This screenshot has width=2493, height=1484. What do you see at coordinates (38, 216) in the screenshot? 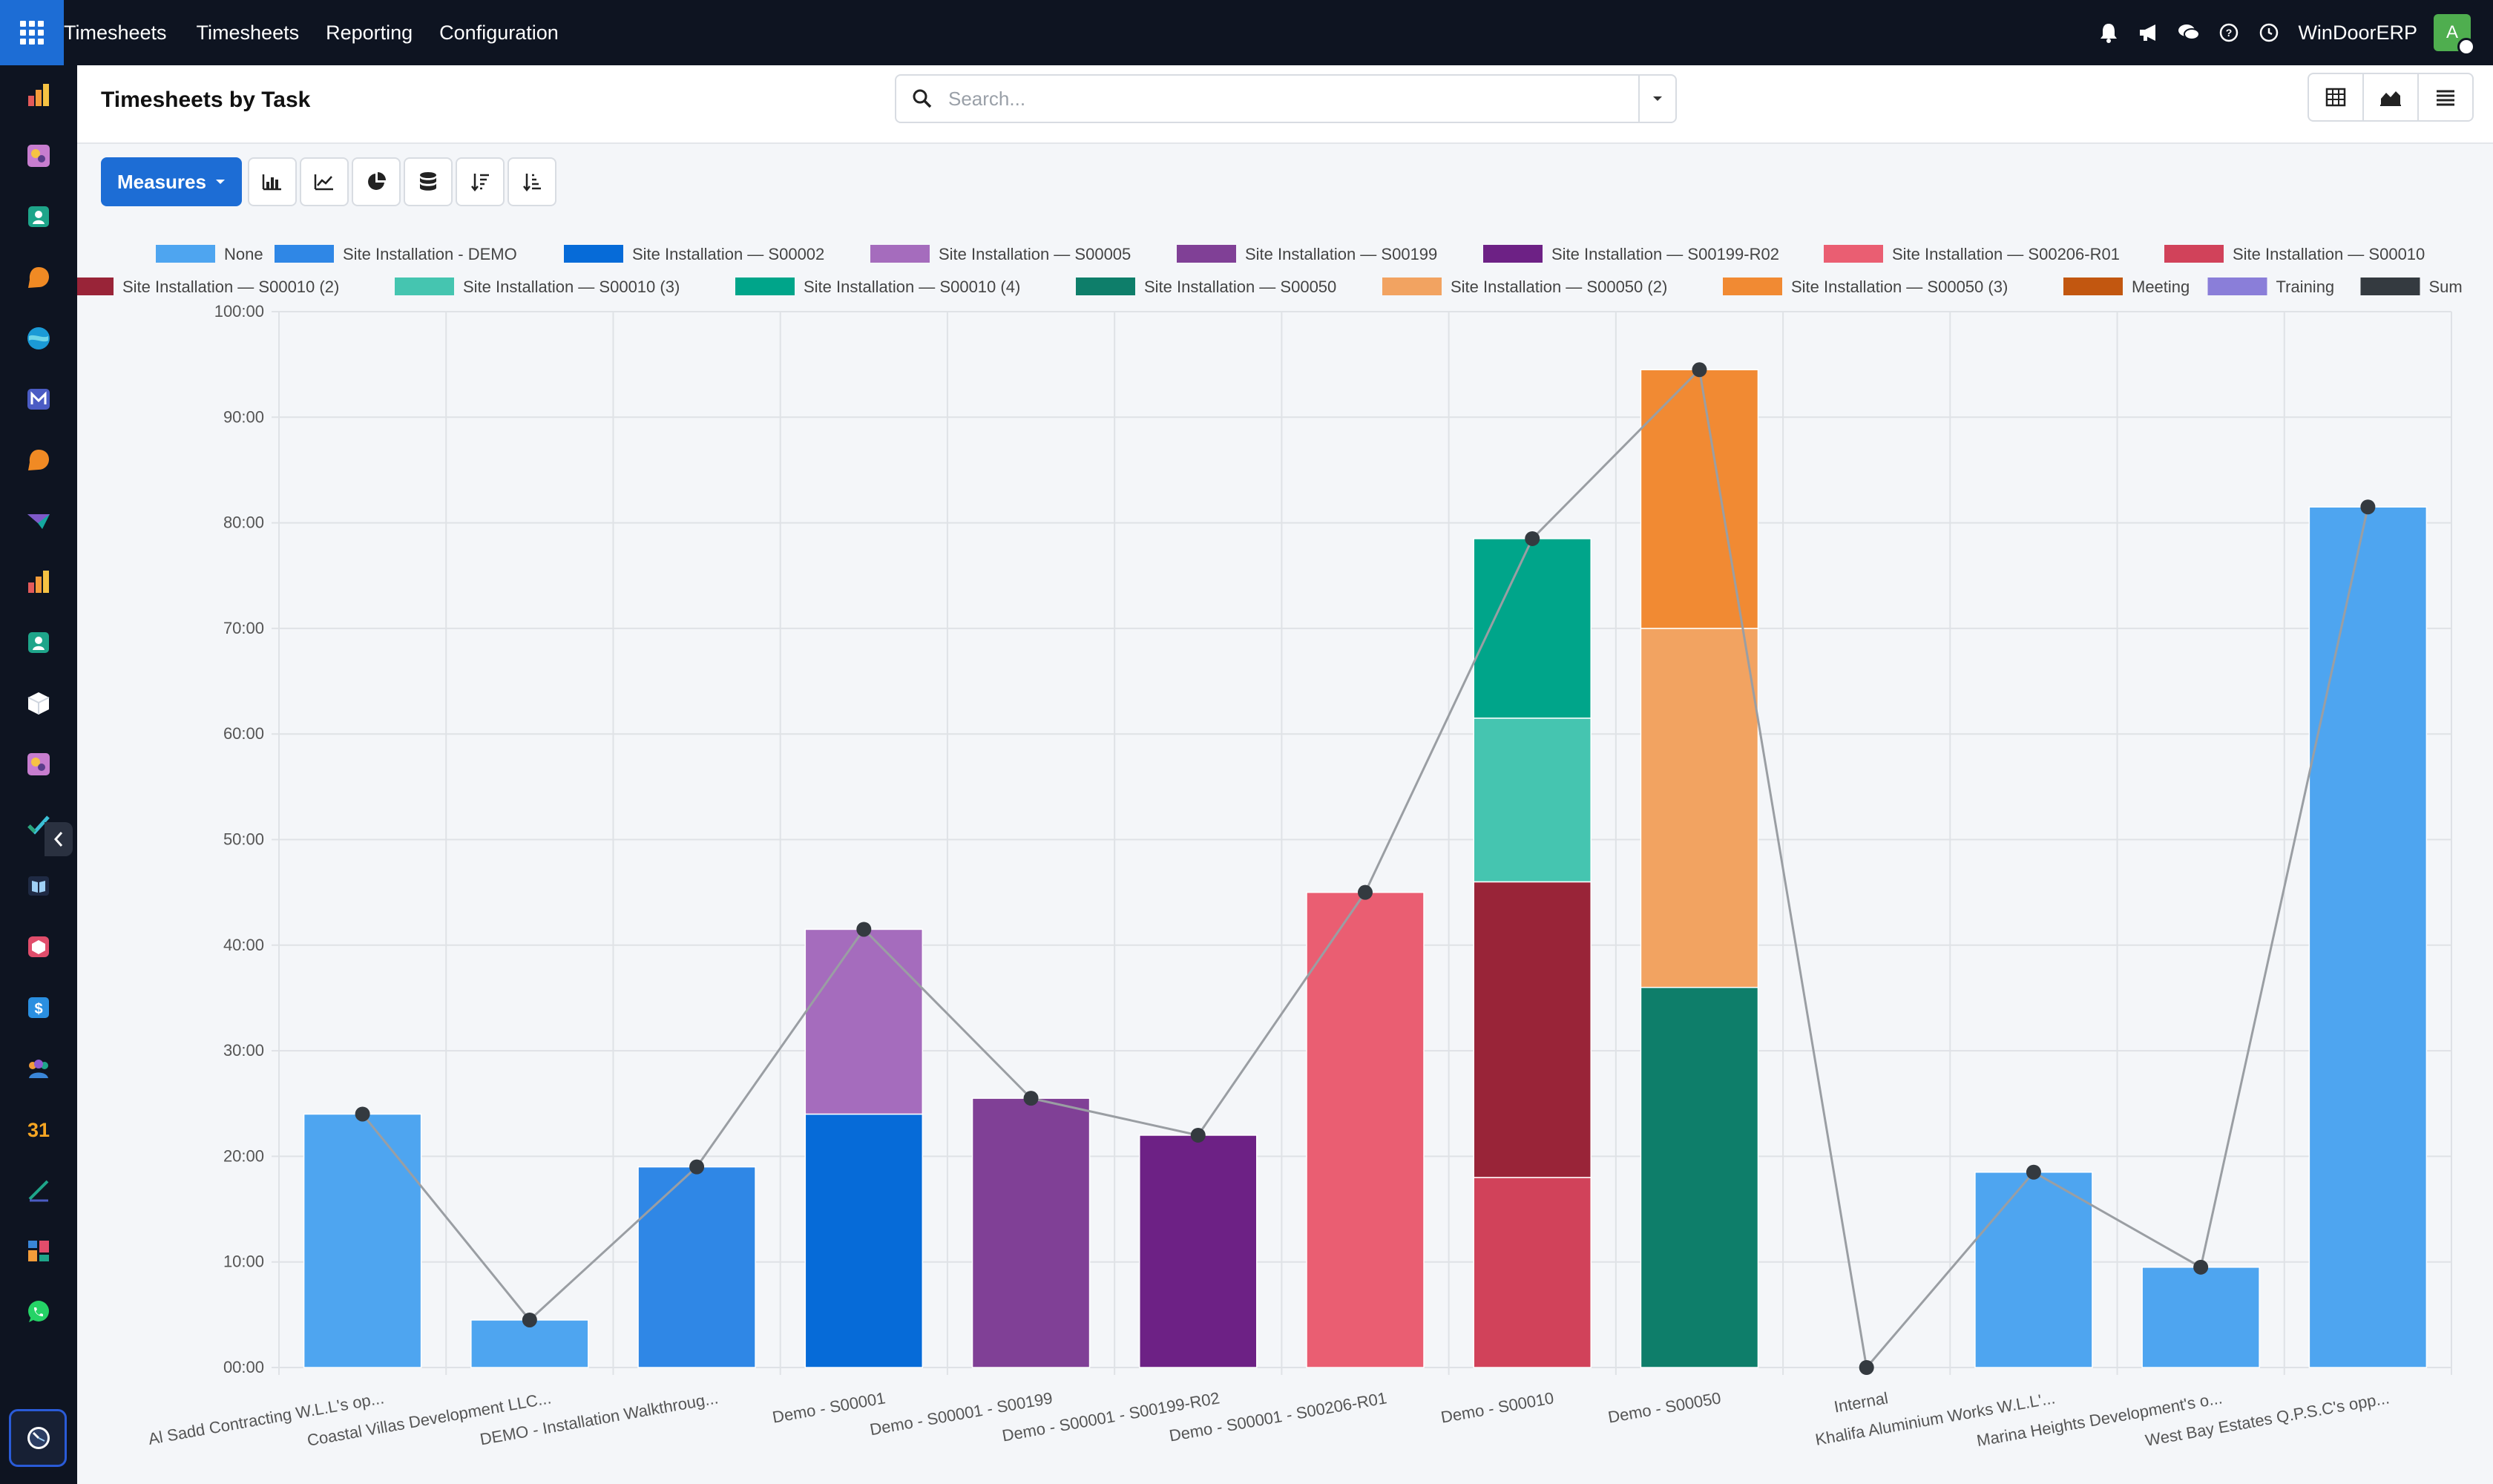
I see `contacts-icon` at bounding box center [38, 216].